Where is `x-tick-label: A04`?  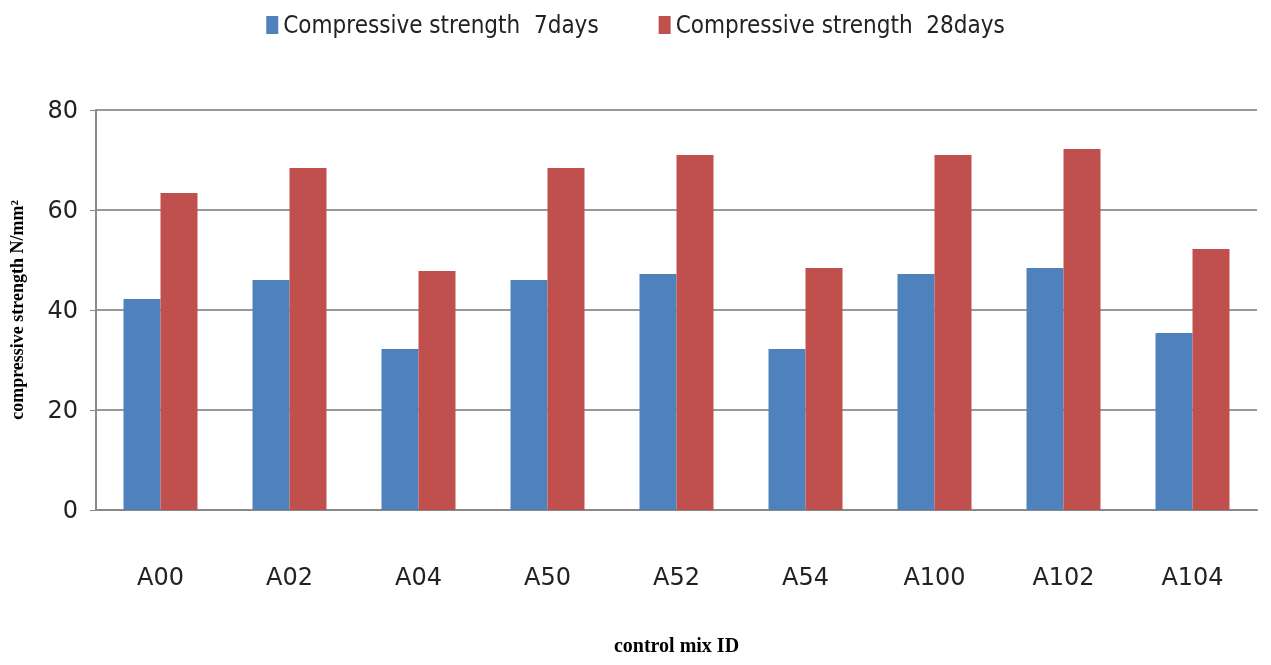
x-tick-label: A04 is located at coordinates (418, 577).